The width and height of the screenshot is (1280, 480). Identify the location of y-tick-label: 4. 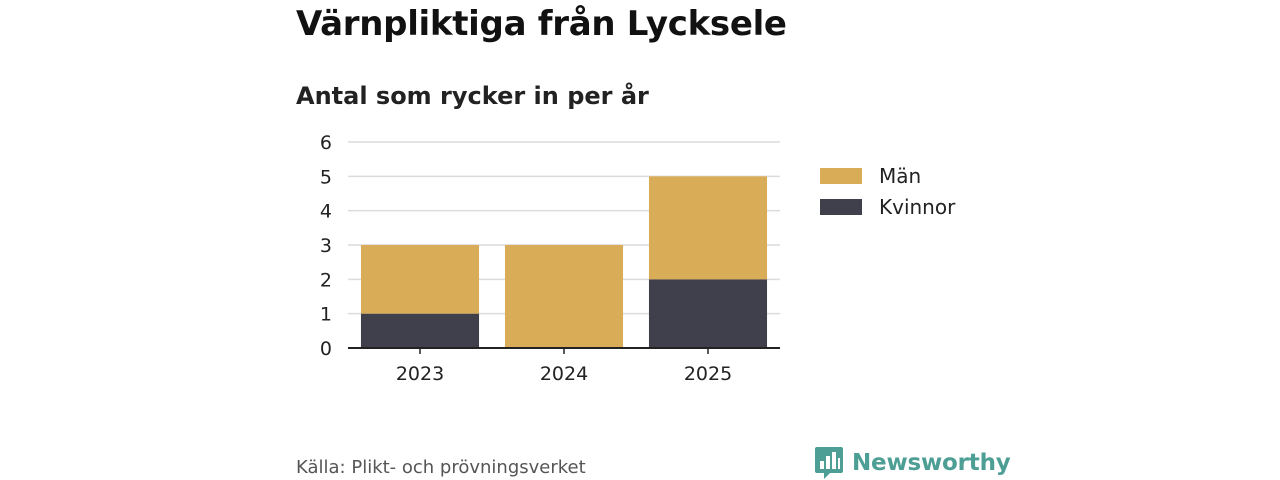
(326, 212).